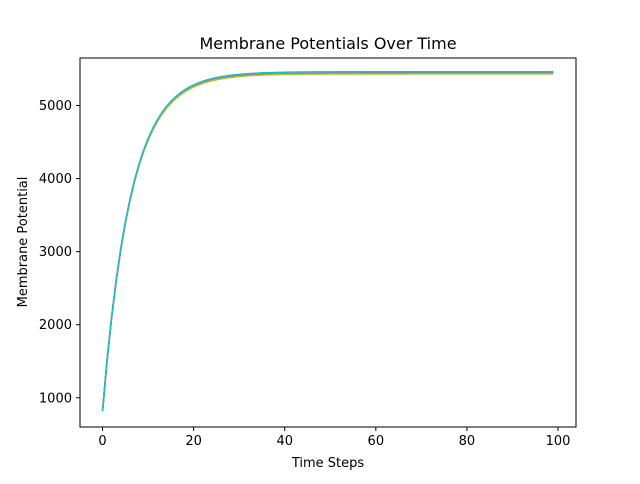 This screenshot has height=484, width=640. What do you see at coordinates (55, 398) in the screenshot?
I see `y-tick-label: 1000` at bounding box center [55, 398].